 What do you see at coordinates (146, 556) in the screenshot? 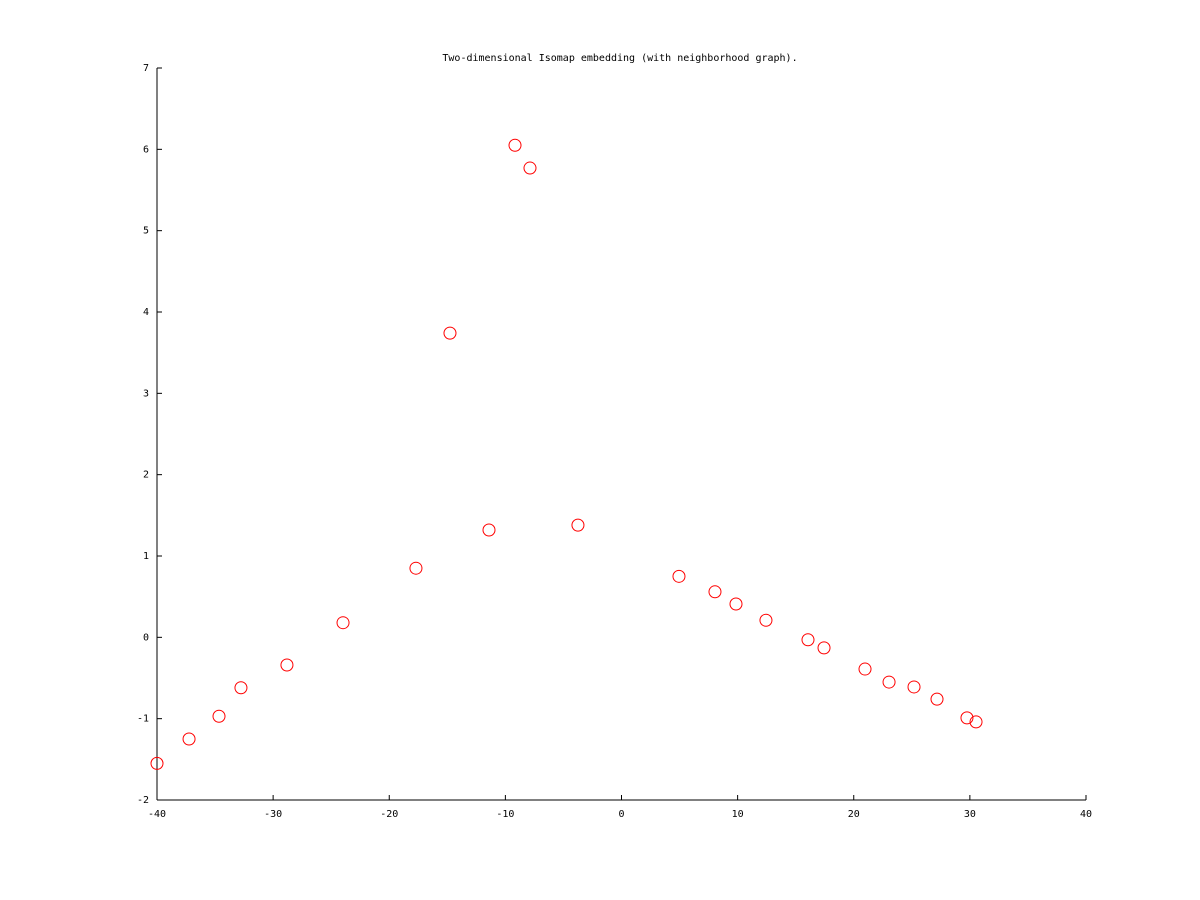
I see `y-tick-label: 1` at bounding box center [146, 556].